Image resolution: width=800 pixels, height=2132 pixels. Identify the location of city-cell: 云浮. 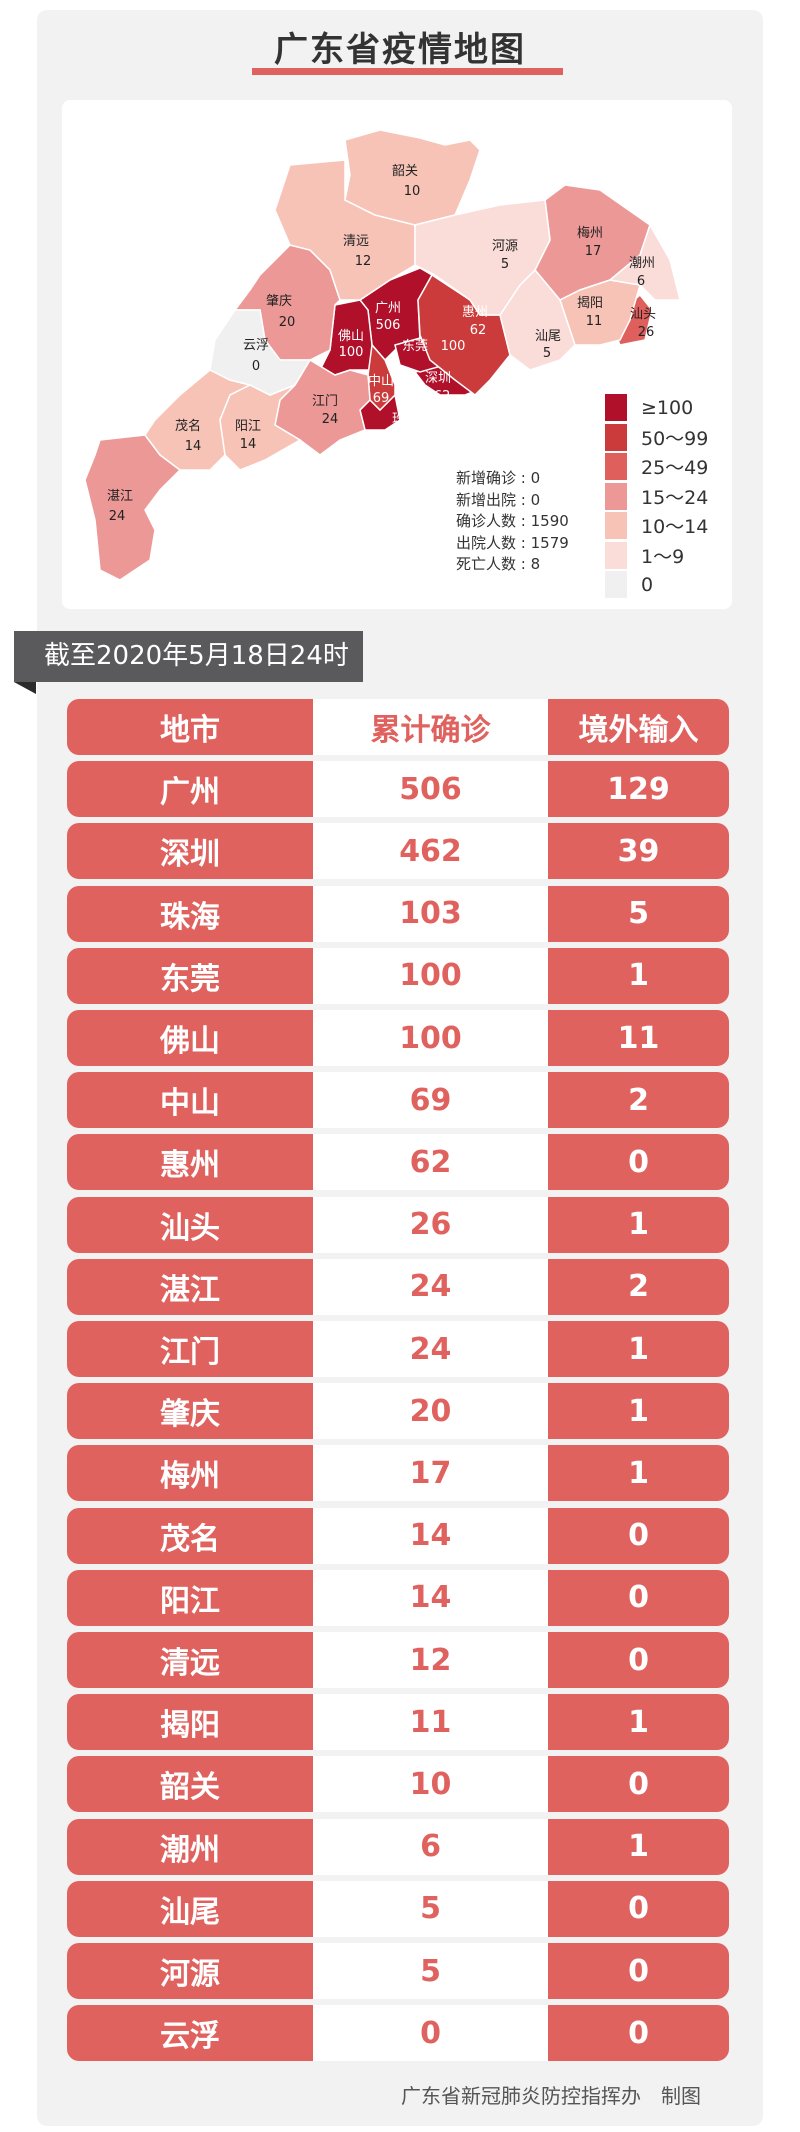
(190, 2033).